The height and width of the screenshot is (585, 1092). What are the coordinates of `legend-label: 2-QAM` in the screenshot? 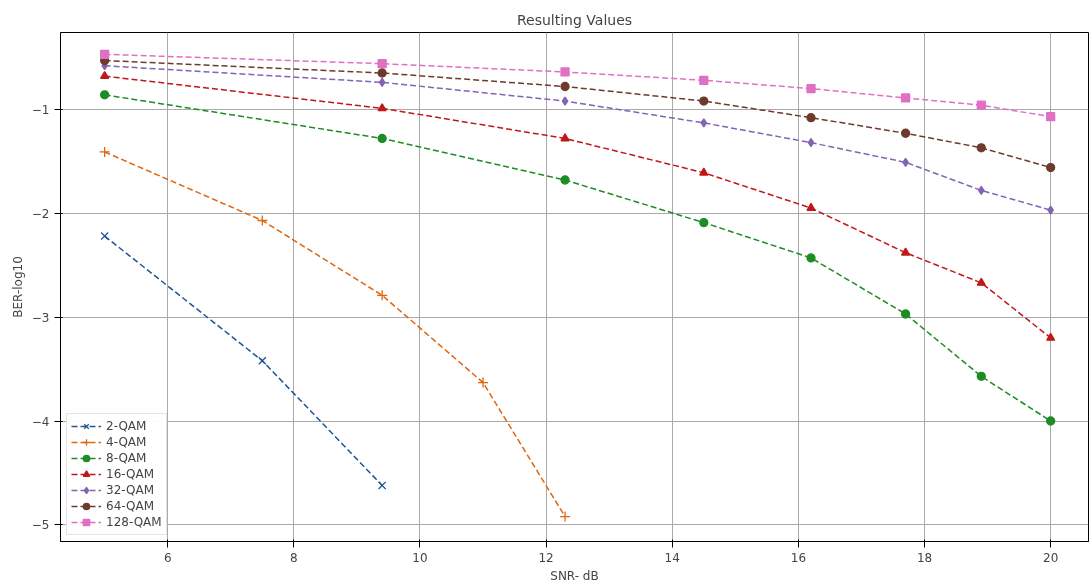 It's located at (126, 426).